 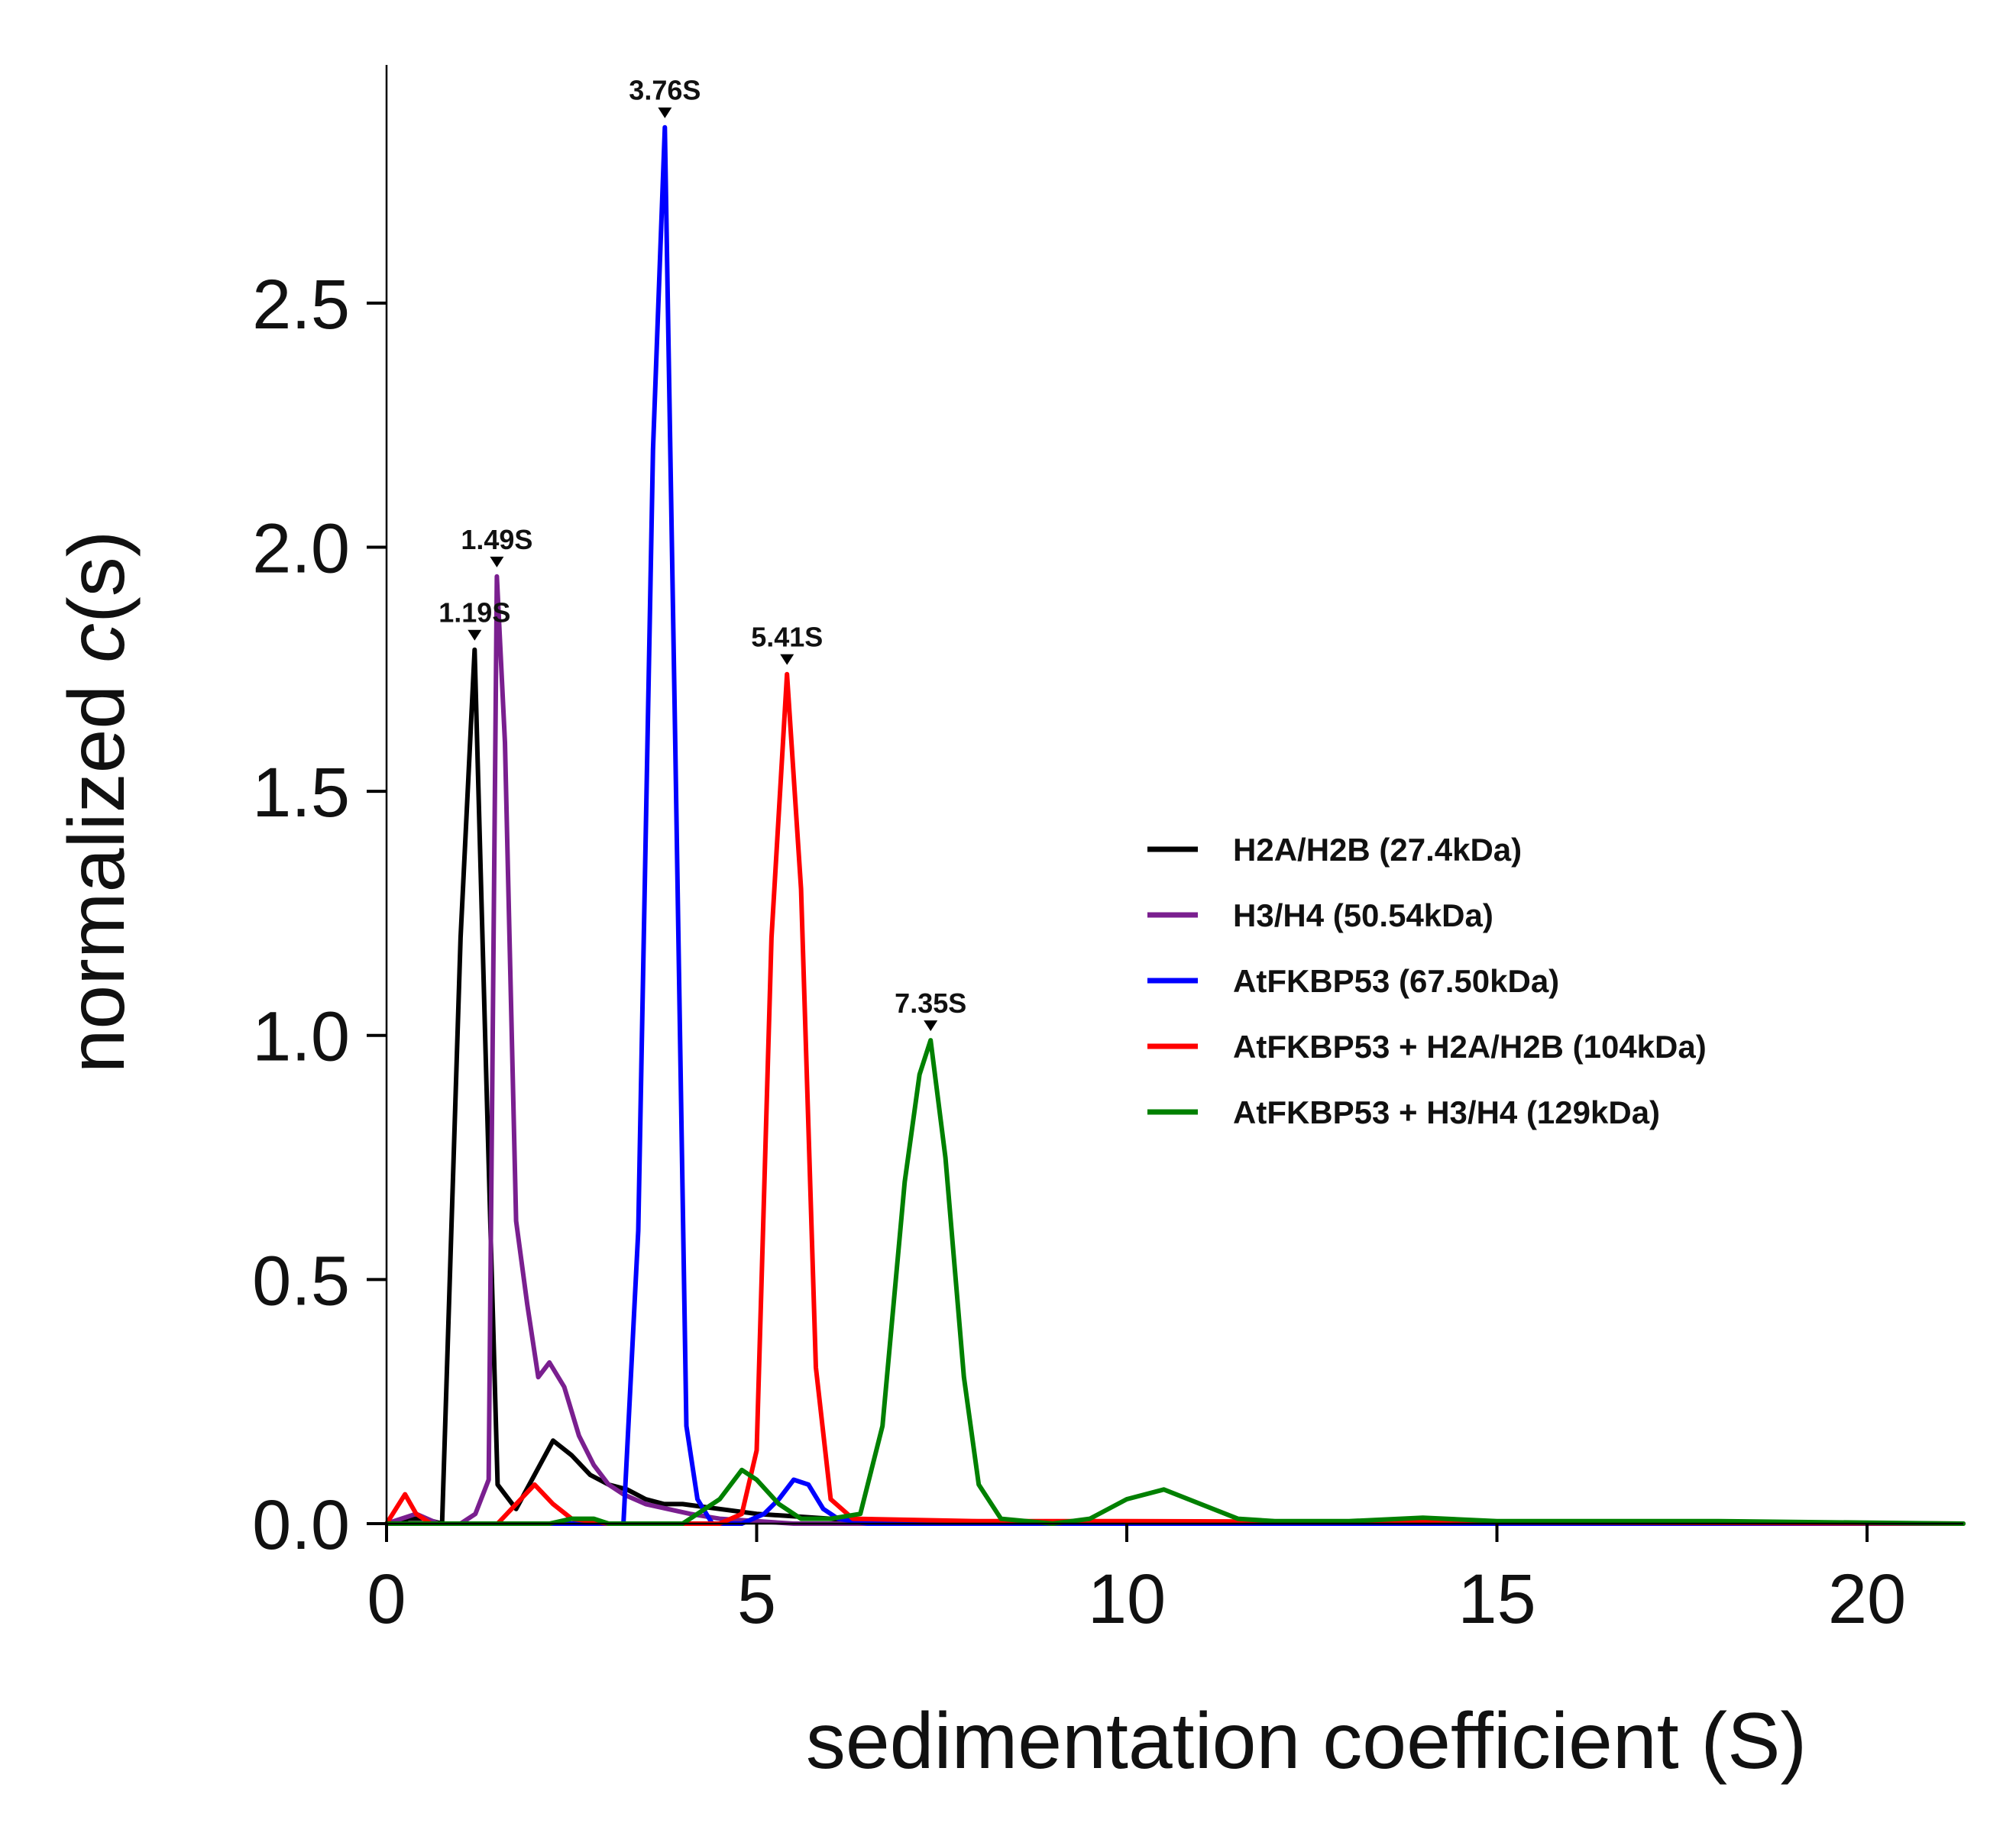 What do you see at coordinates (1377, 850) in the screenshot?
I see `legend-label: H2A/H2B (27.4kDa)` at bounding box center [1377, 850].